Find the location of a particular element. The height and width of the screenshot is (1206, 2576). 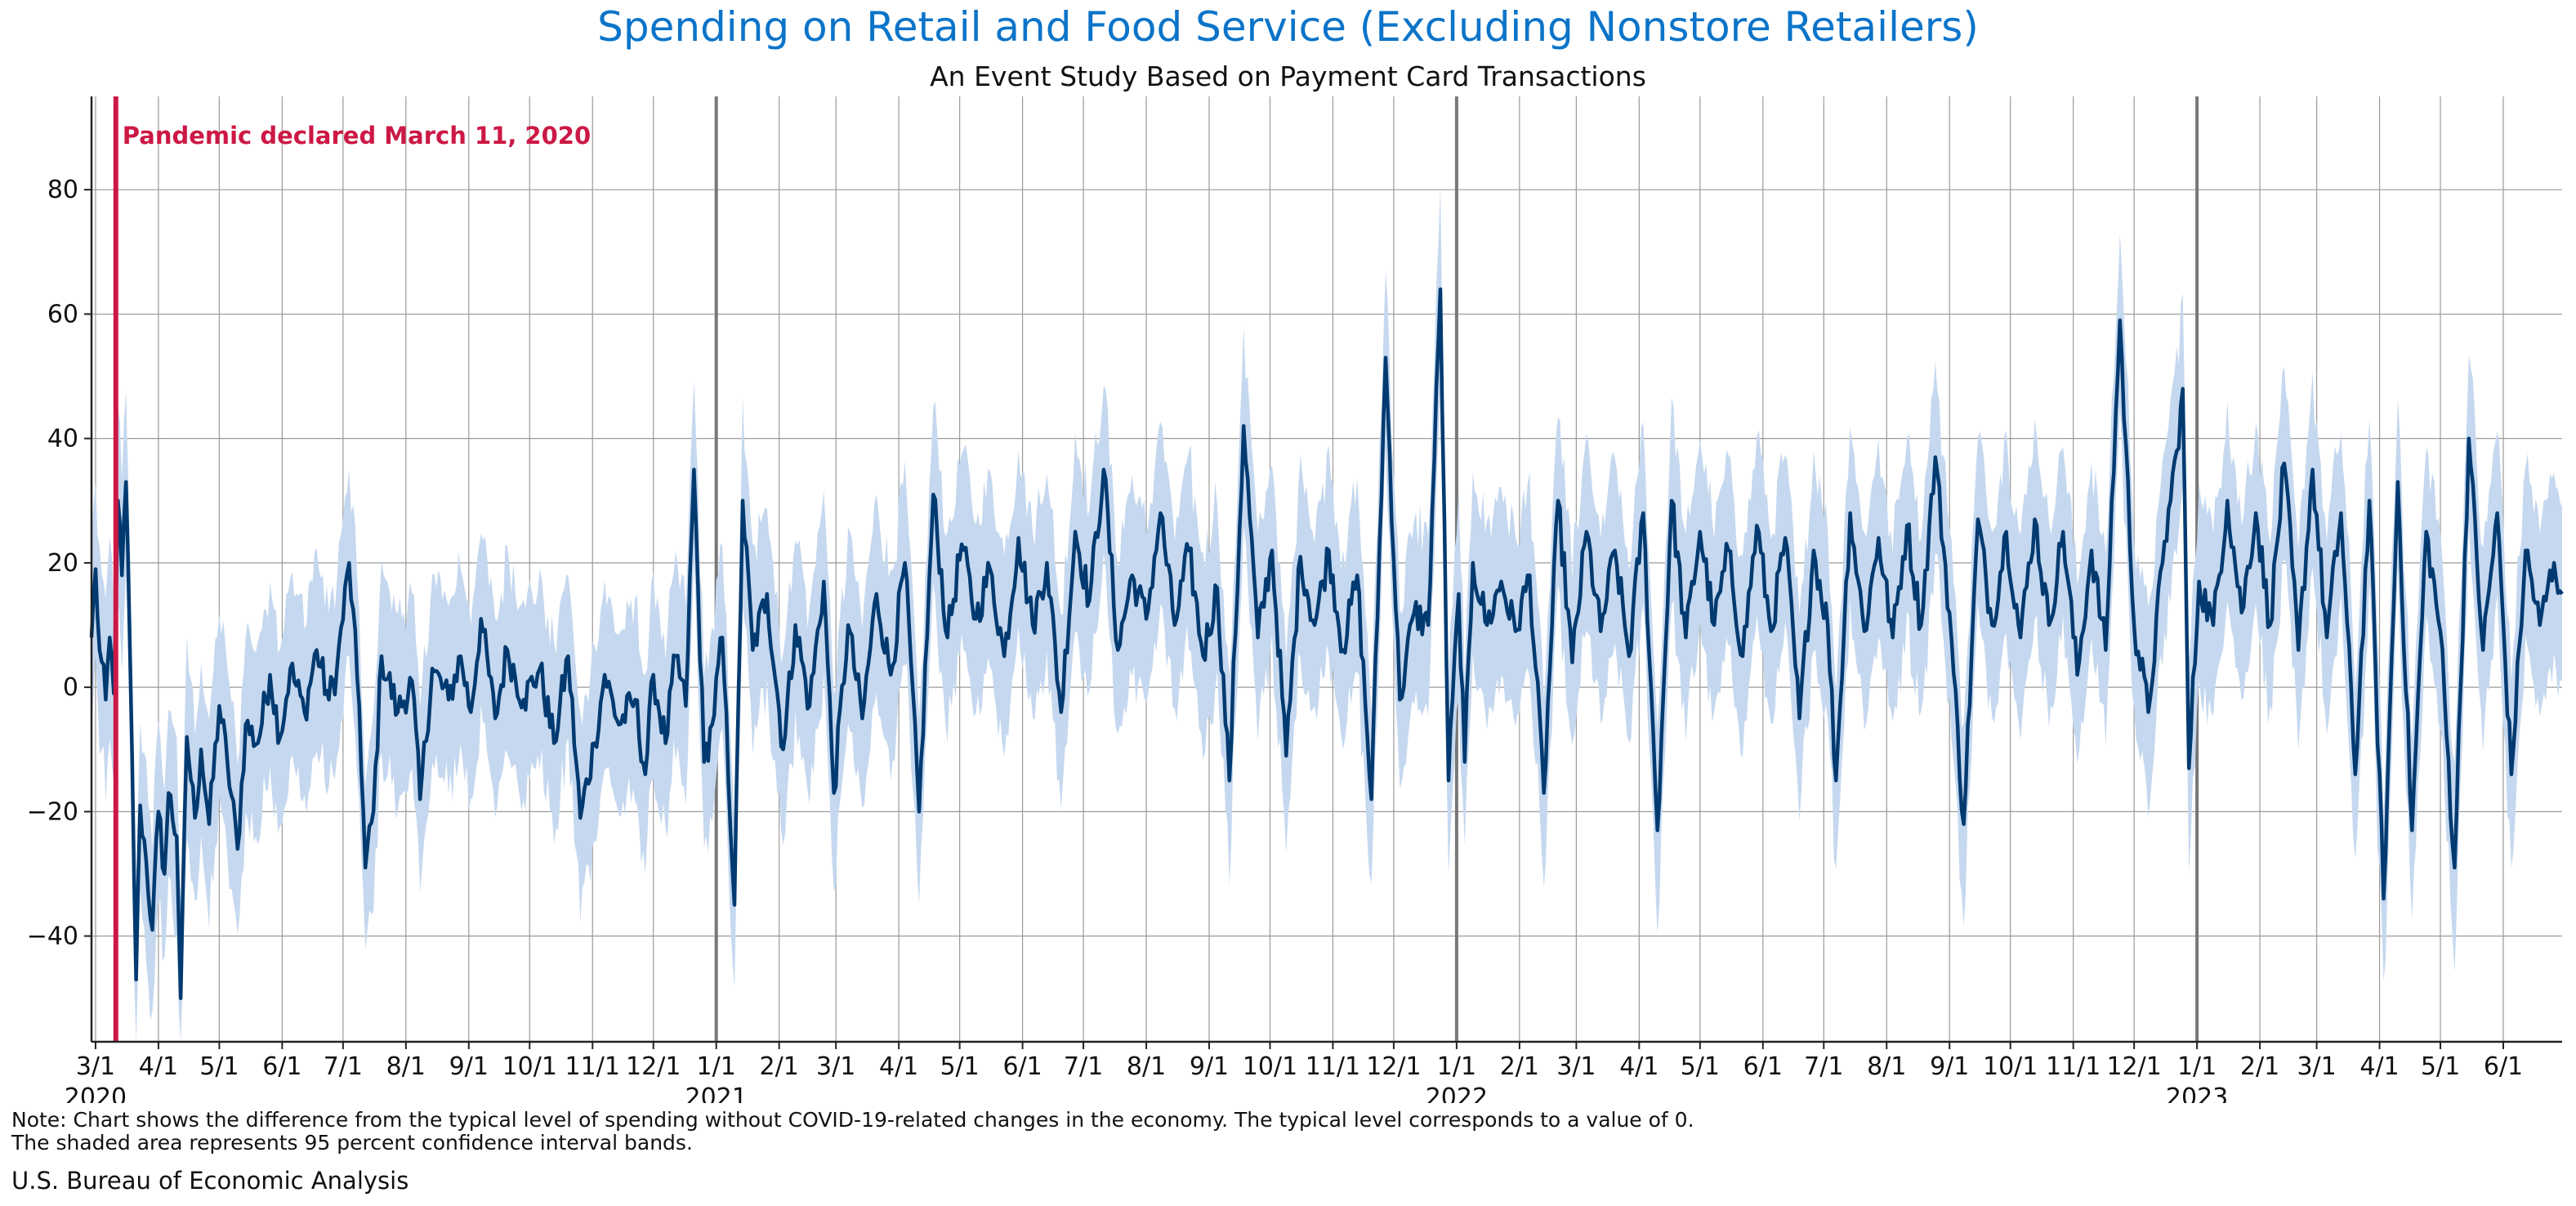

y-tick-label: −40 is located at coordinates (53, 936).